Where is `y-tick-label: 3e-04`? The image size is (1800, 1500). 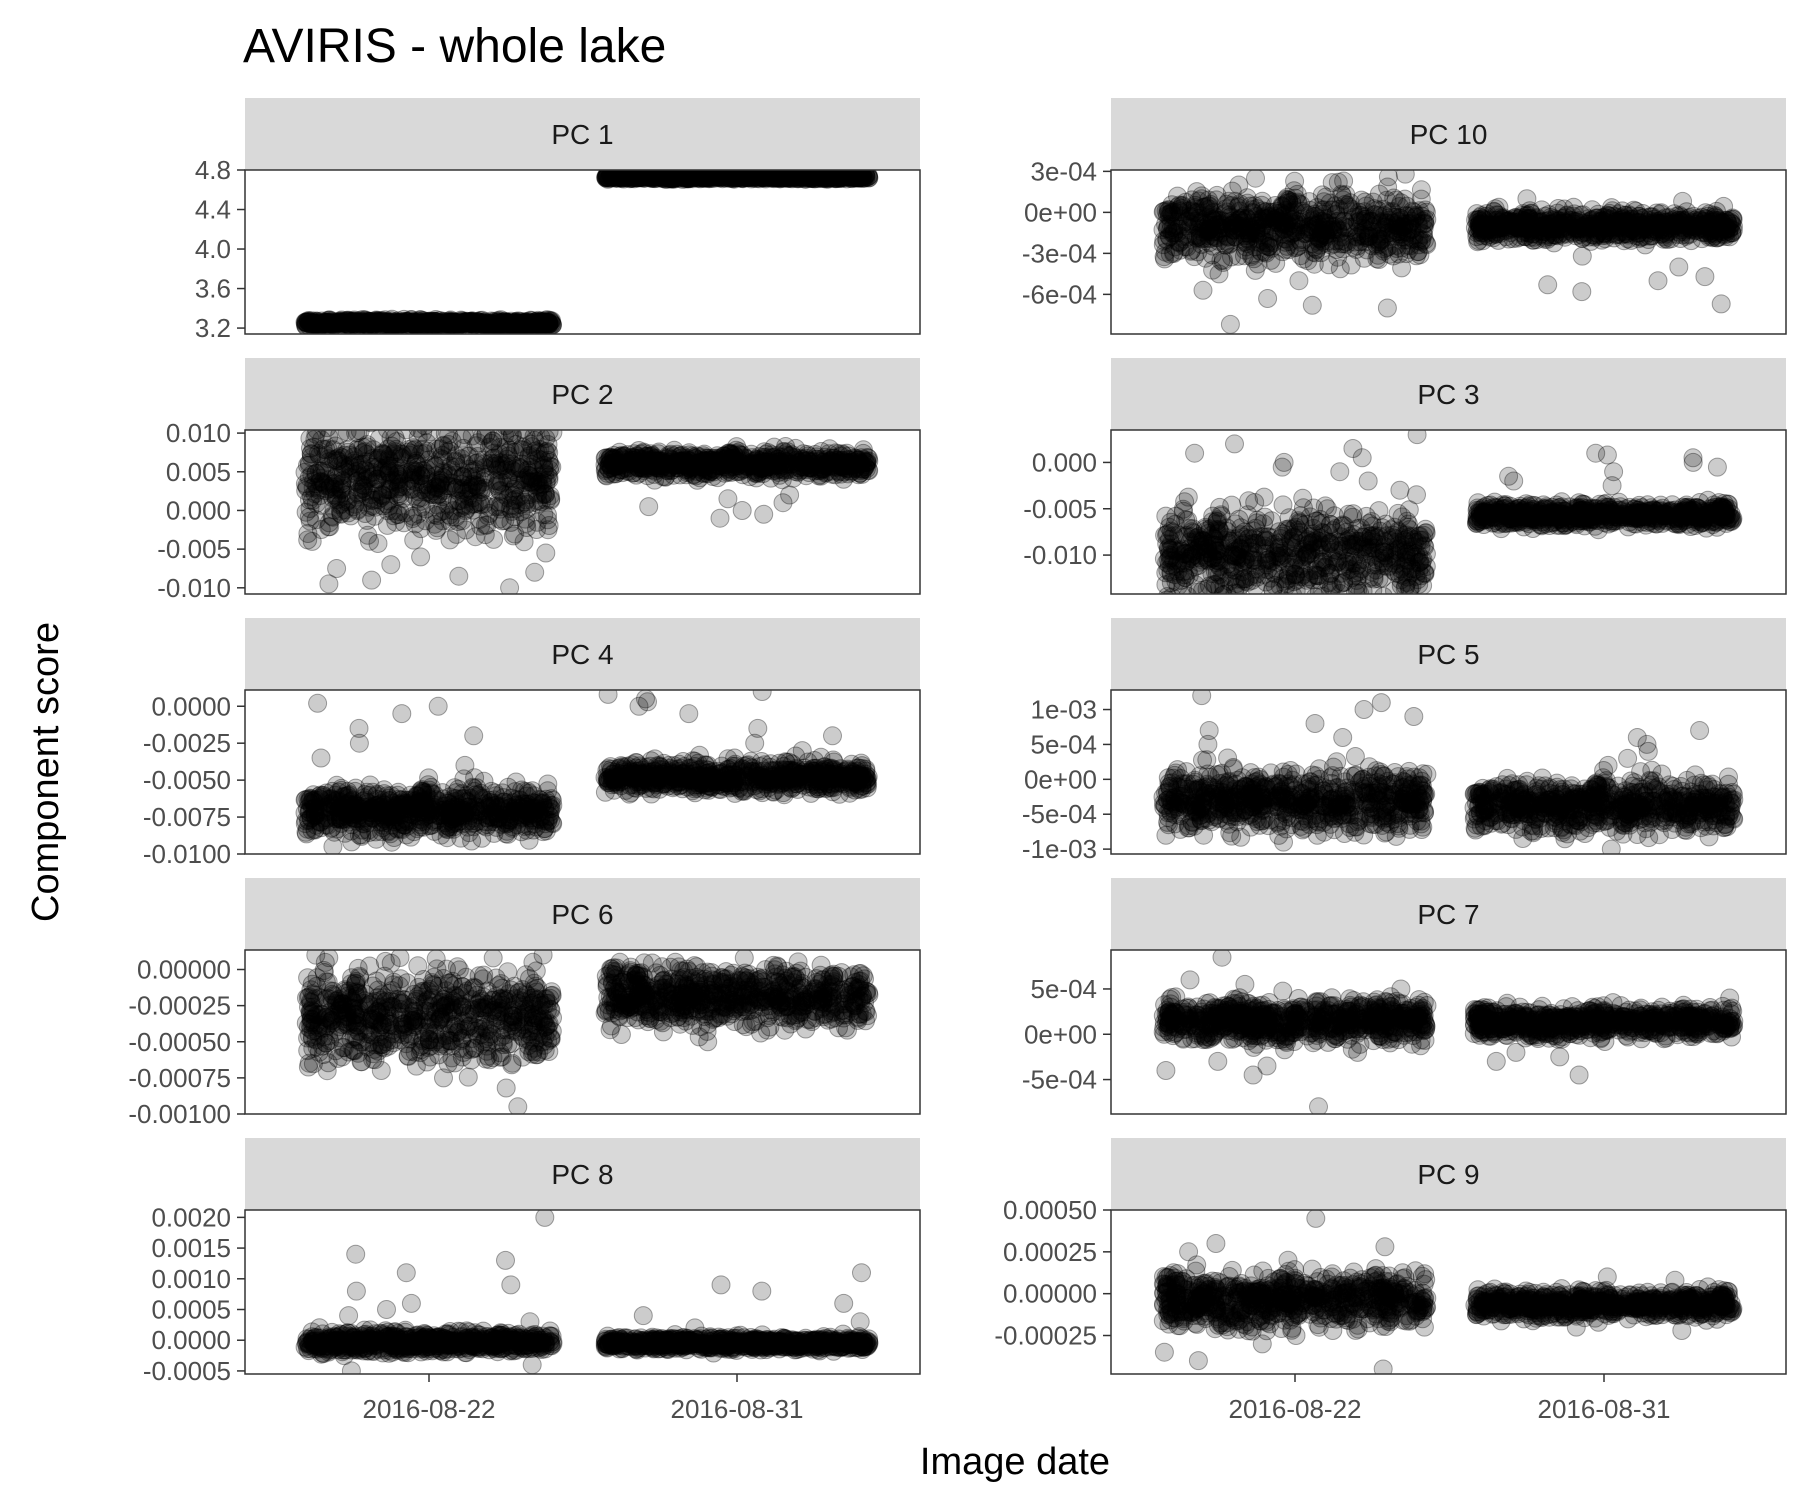 y-tick-label: 3e-04 is located at coordinates (1064, 171).